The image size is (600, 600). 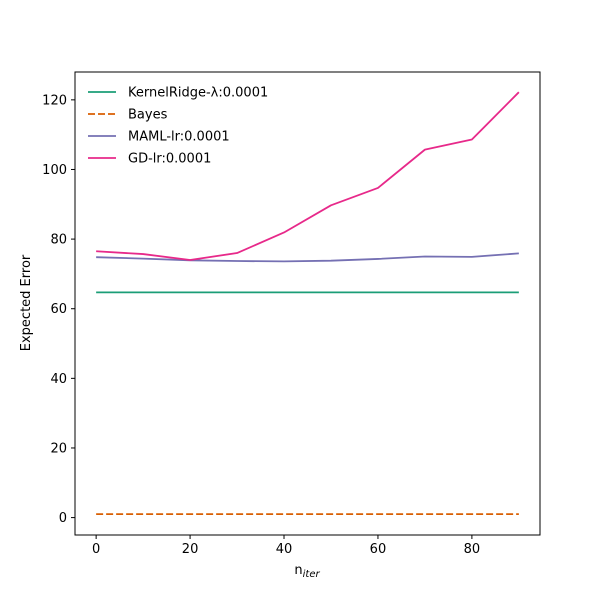 I want to click on legend-label: GD-lr:0.0001, so click(x=169, y=159).